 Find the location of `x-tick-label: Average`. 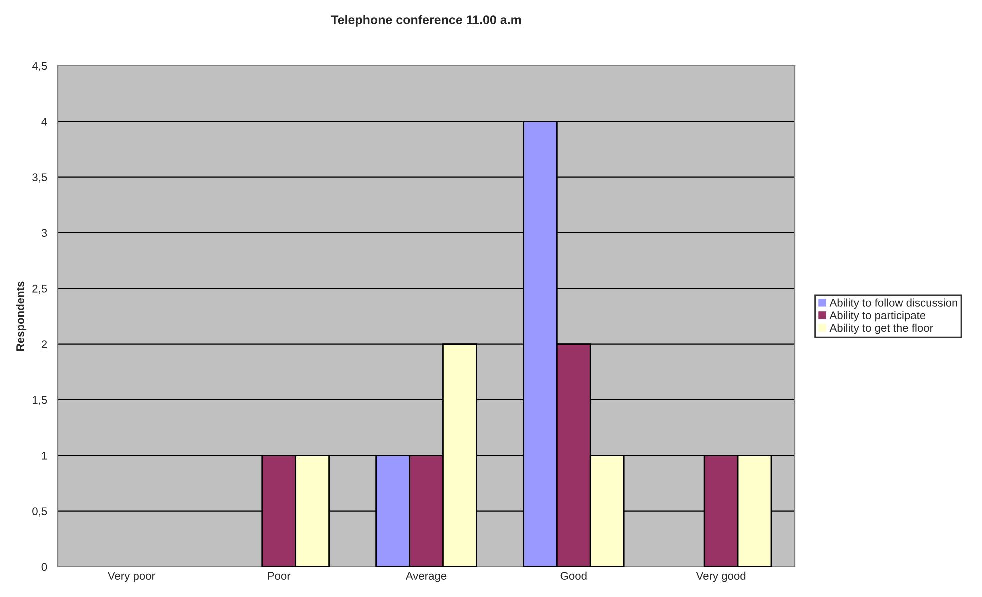

x-tick-label: Average is located at coordinates (426, 577).